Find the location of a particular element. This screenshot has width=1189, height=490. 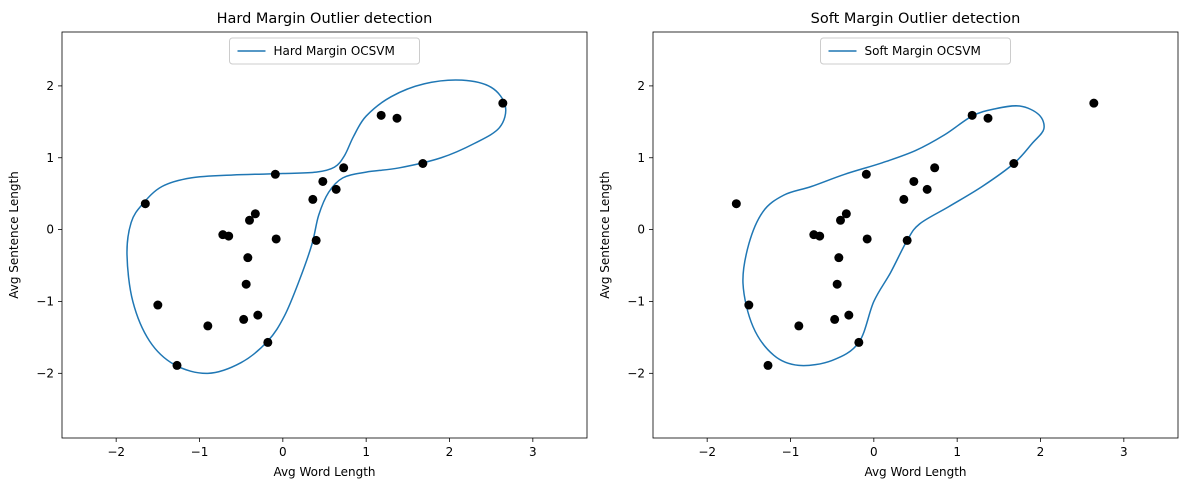

legend-label: Hard Margin OCSVM is located at coordinates (334, 51).